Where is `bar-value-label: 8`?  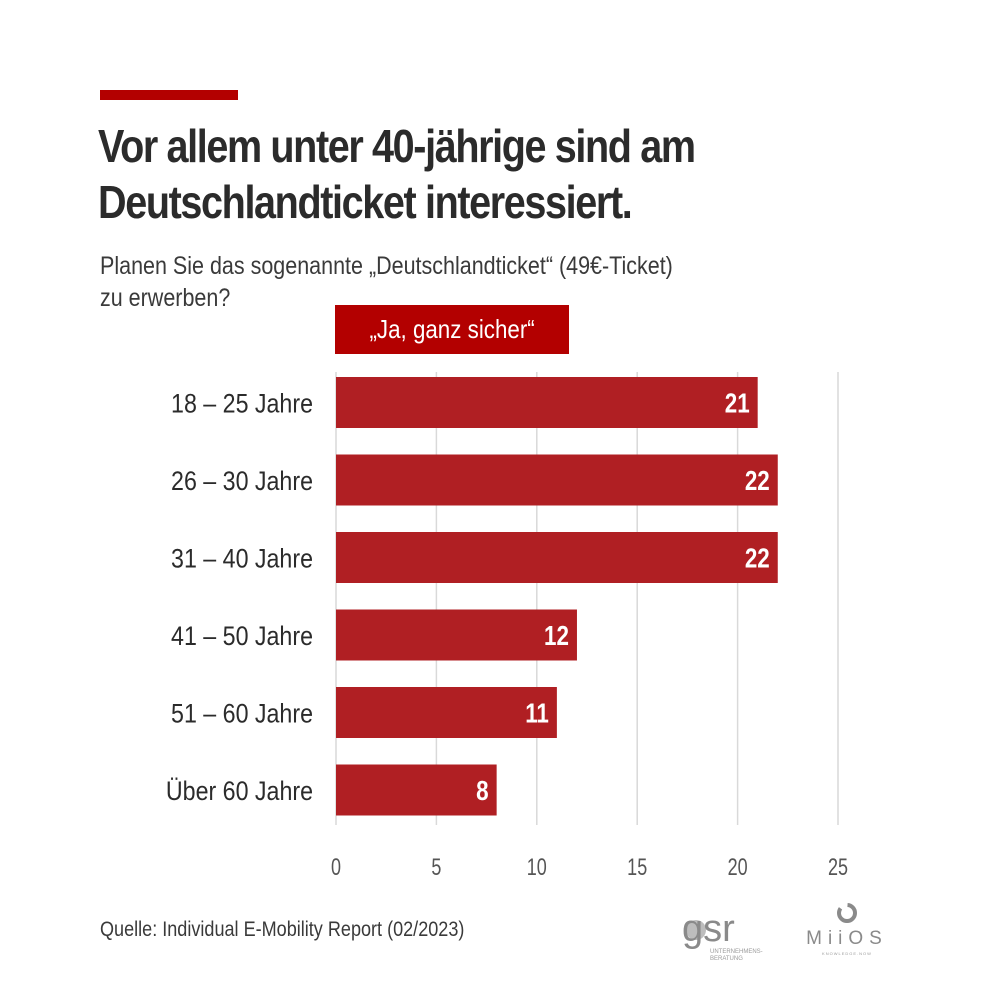
bar-value-label: 8 is located at coordinates (482, 791).